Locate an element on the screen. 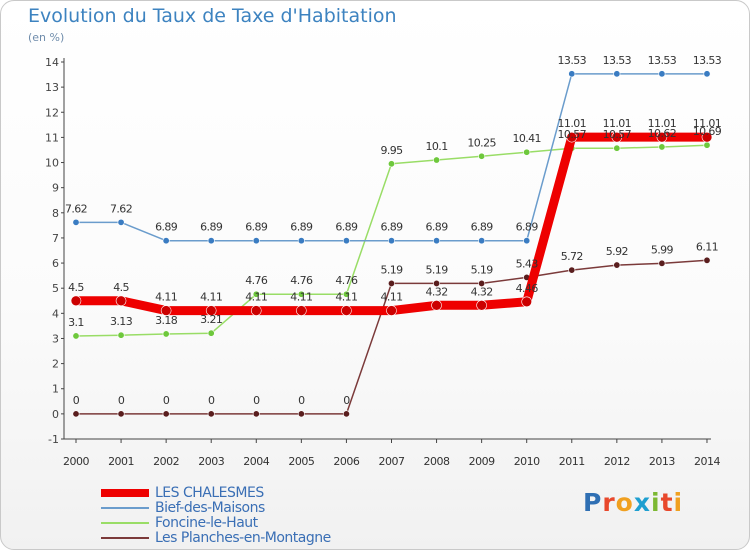  proxiti-logo: Proxiti is located at coordinates (633, 502).